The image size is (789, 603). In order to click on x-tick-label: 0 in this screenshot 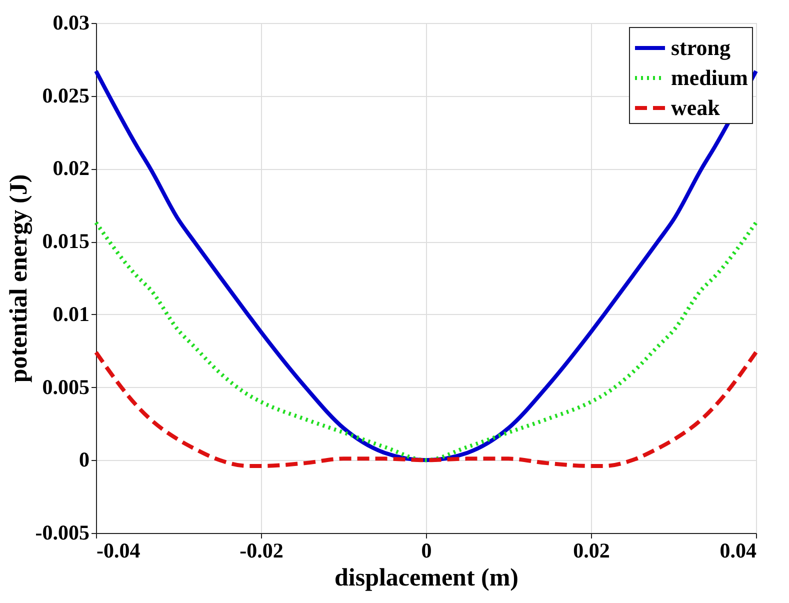, I will do `click(426, 550)`.